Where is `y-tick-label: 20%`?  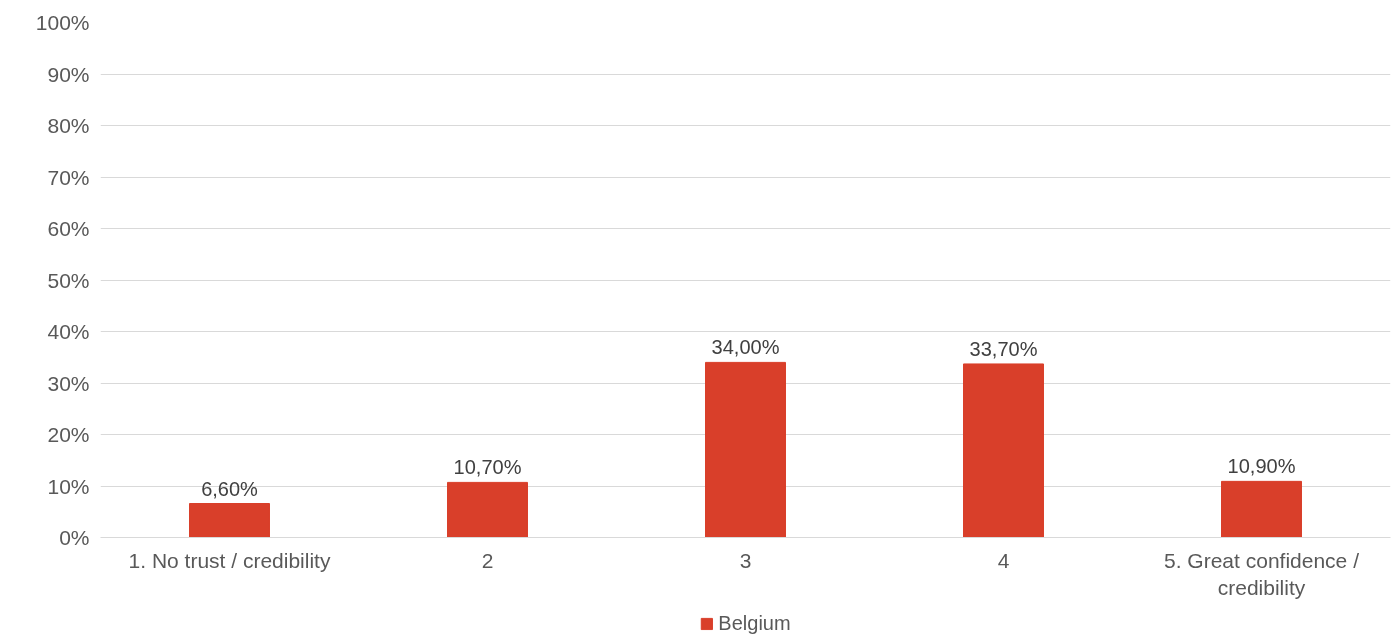 y-tick-label: 20% is located at coordinates (68, 434).